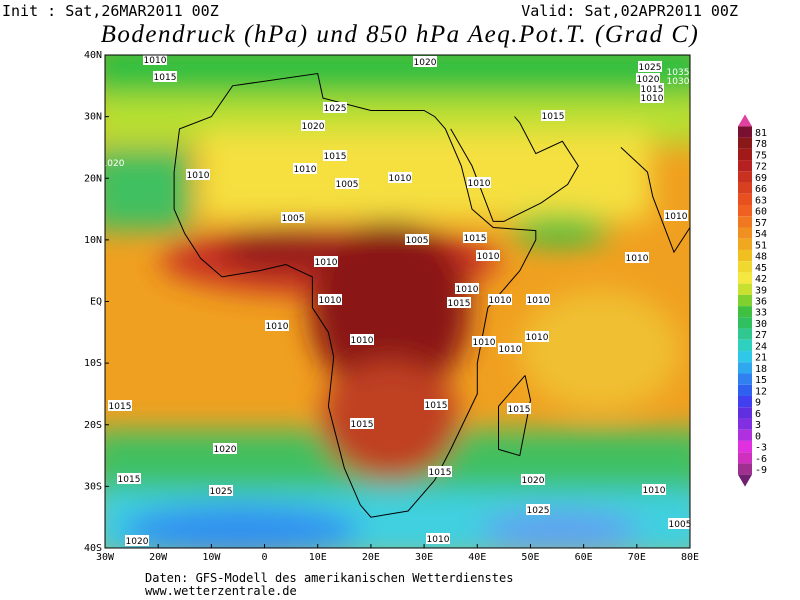 The height and width of the screenshot is (600, 800). I want to click on colorbar-label: 27, so click(761, 335).